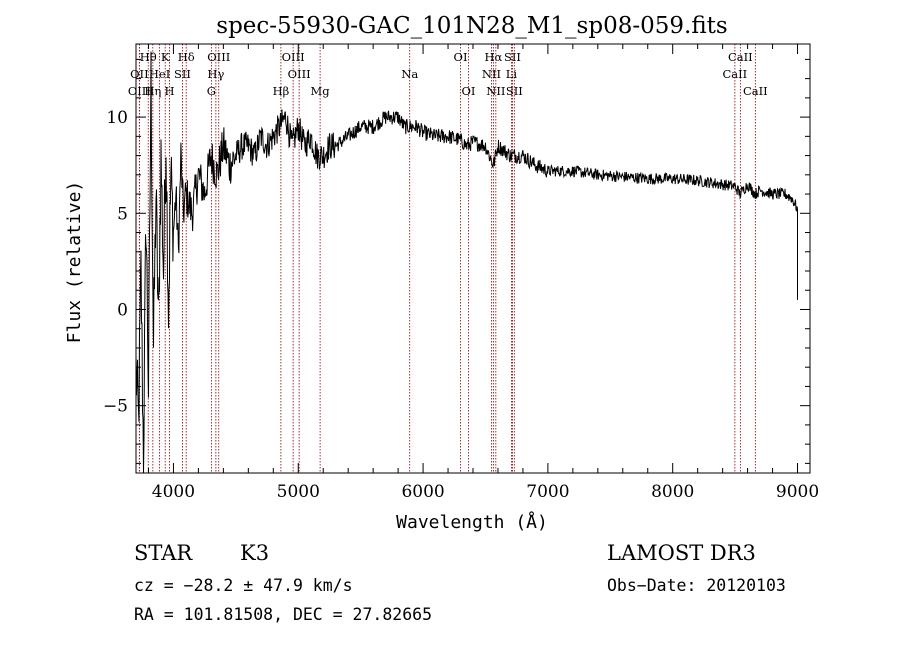  I want to click on spectral-line-label: K, so click(165, 57).